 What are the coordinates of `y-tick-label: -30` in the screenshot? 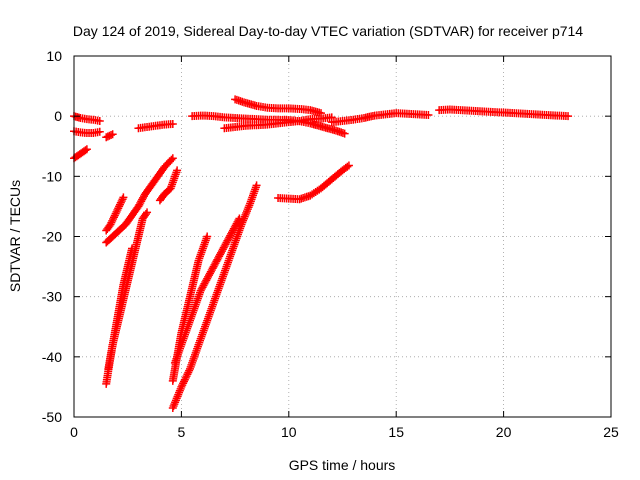 It's located at (52, 297).